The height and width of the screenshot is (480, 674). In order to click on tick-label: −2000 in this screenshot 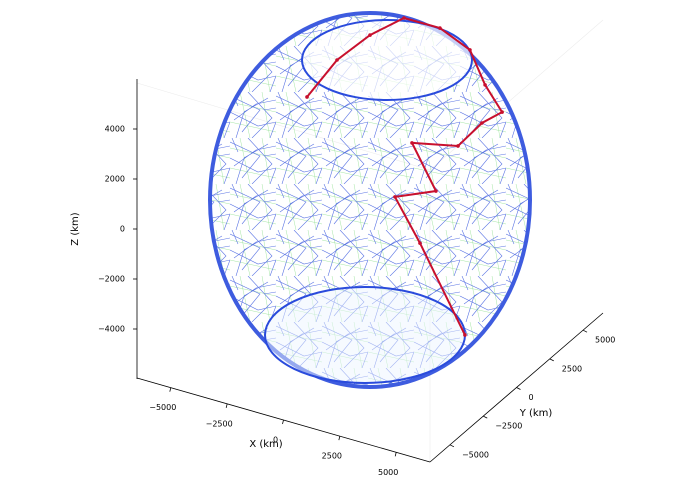, I will do `click(111, 279)`.